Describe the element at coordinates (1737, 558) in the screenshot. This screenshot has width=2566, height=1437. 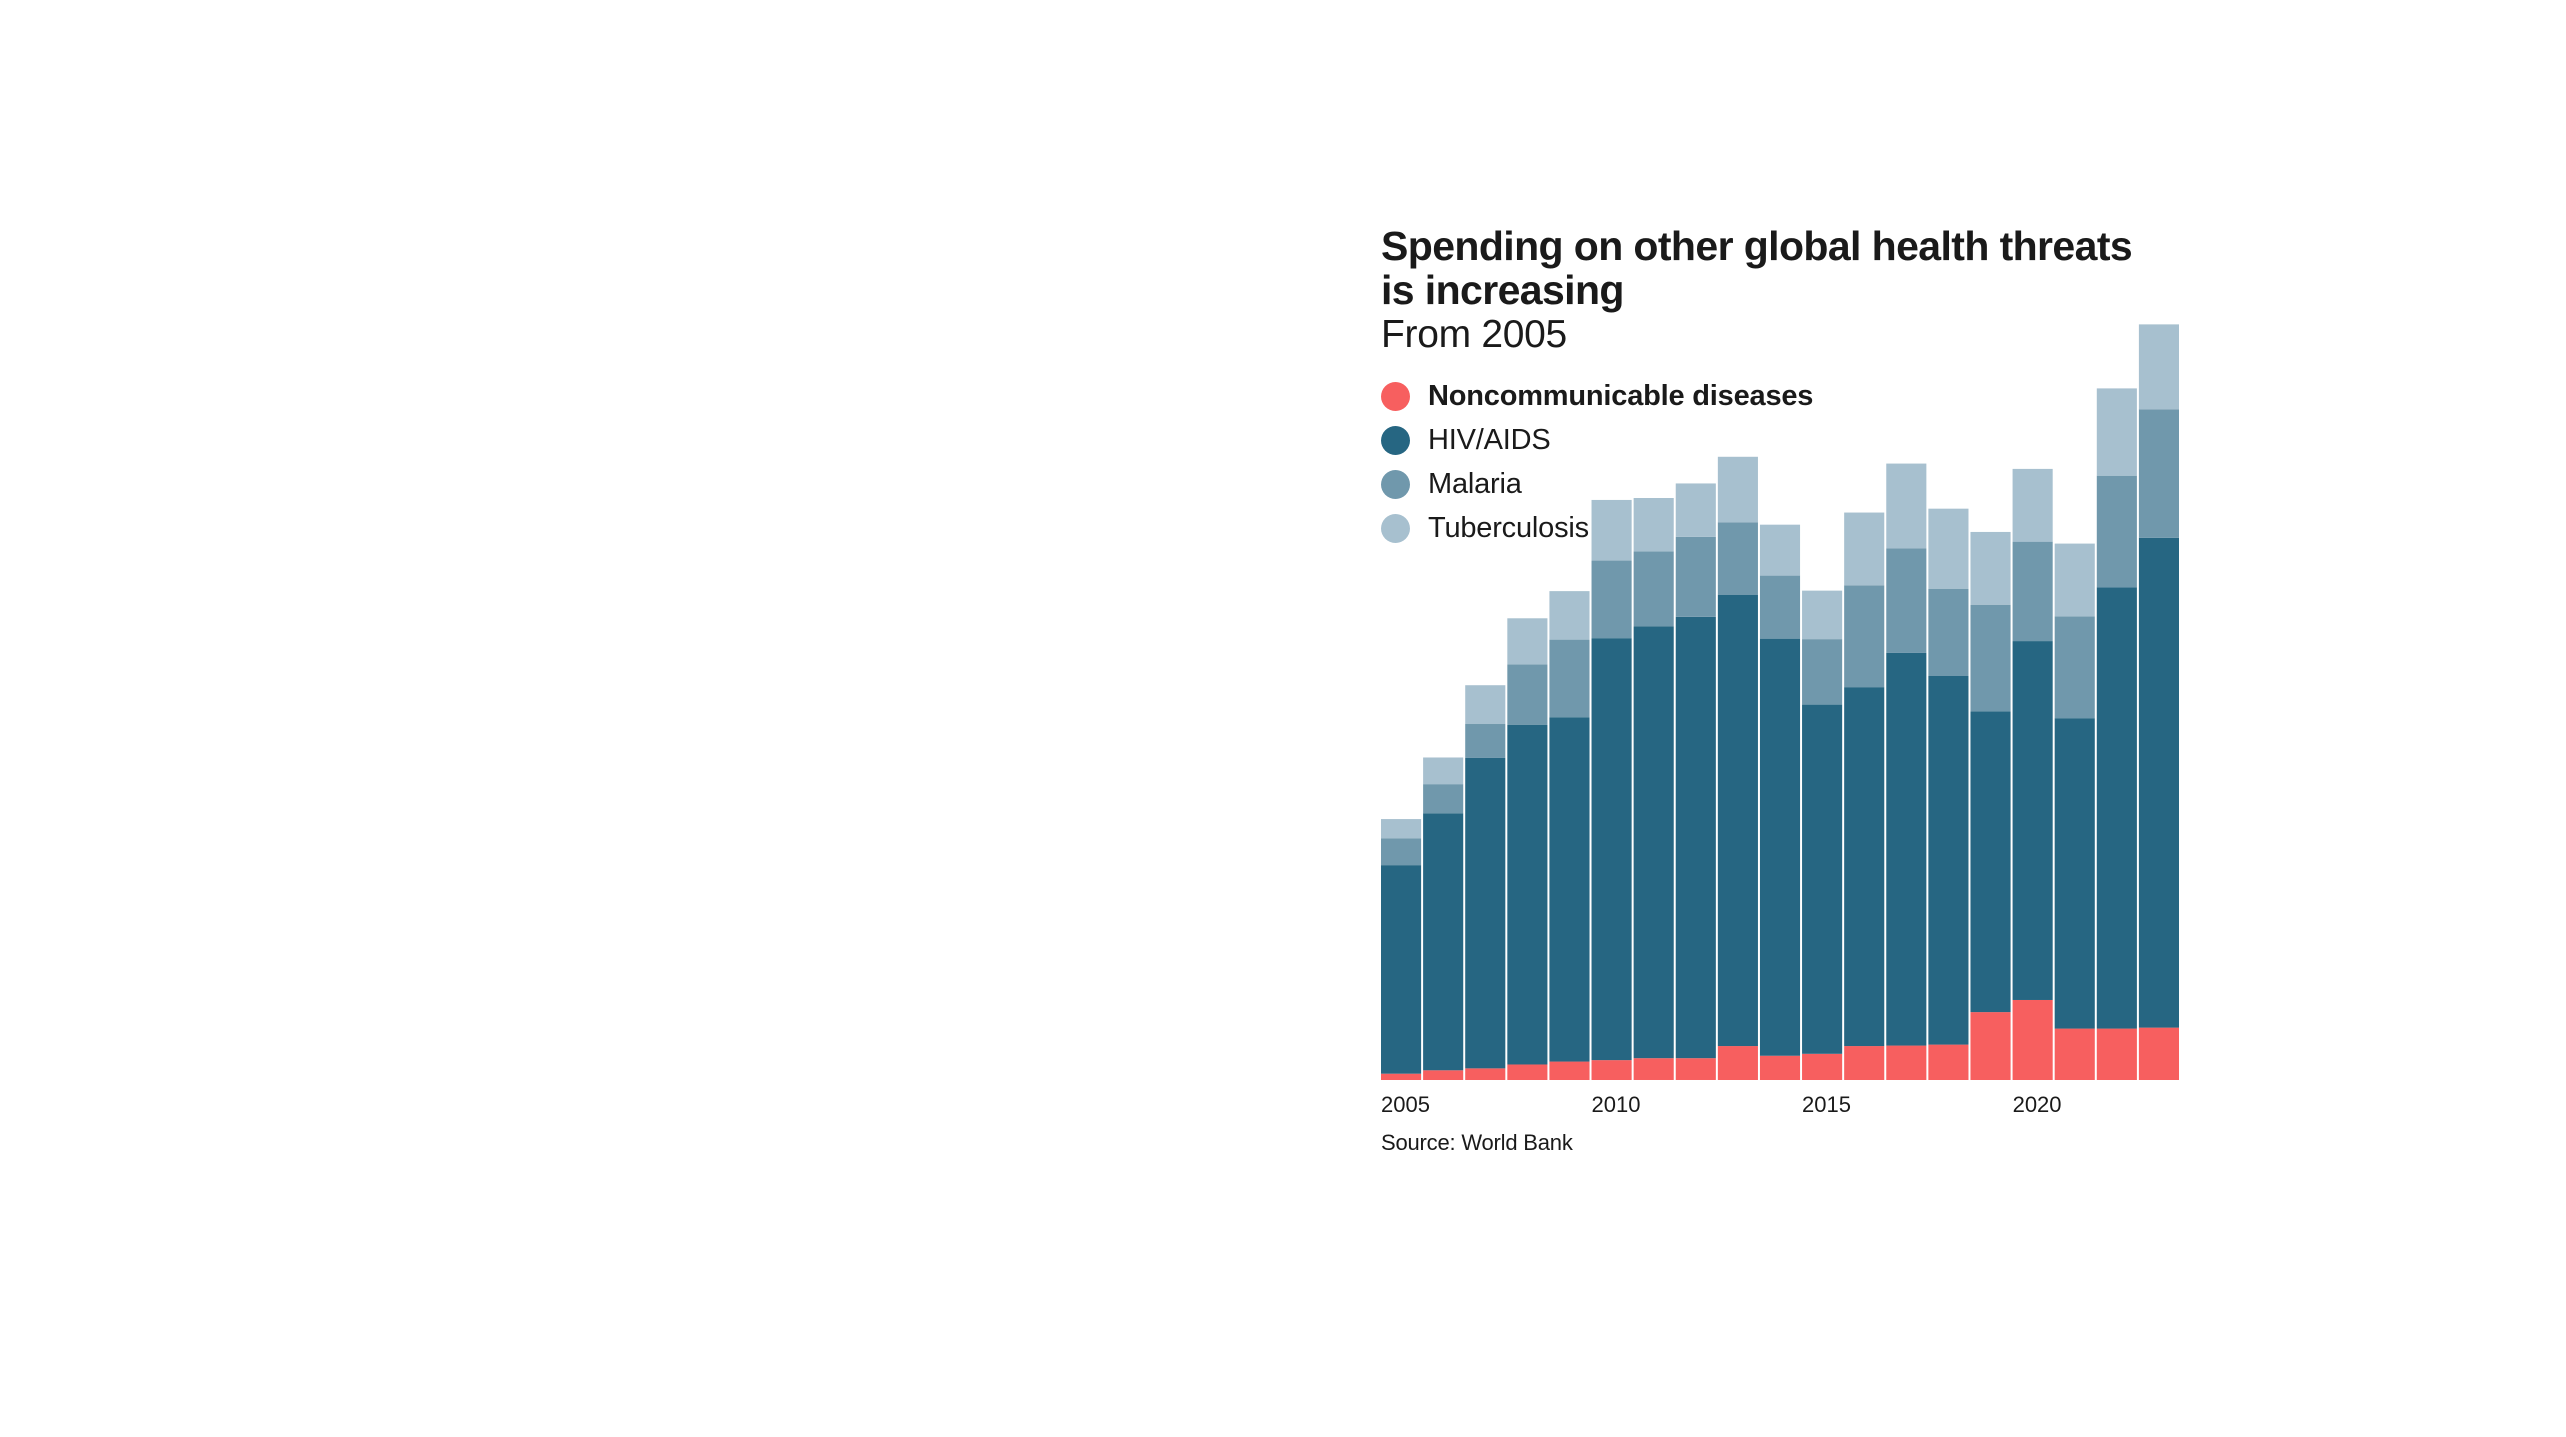
I see `bar-segment-2013-malaria` at that location.